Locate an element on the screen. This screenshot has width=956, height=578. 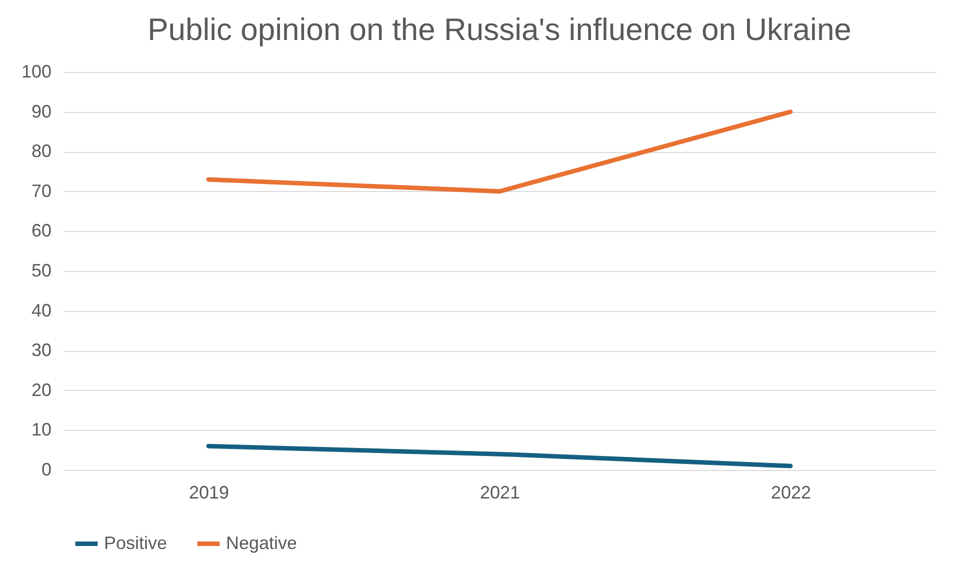
y-tick-label: 50 is located at coordinates (41, 270).